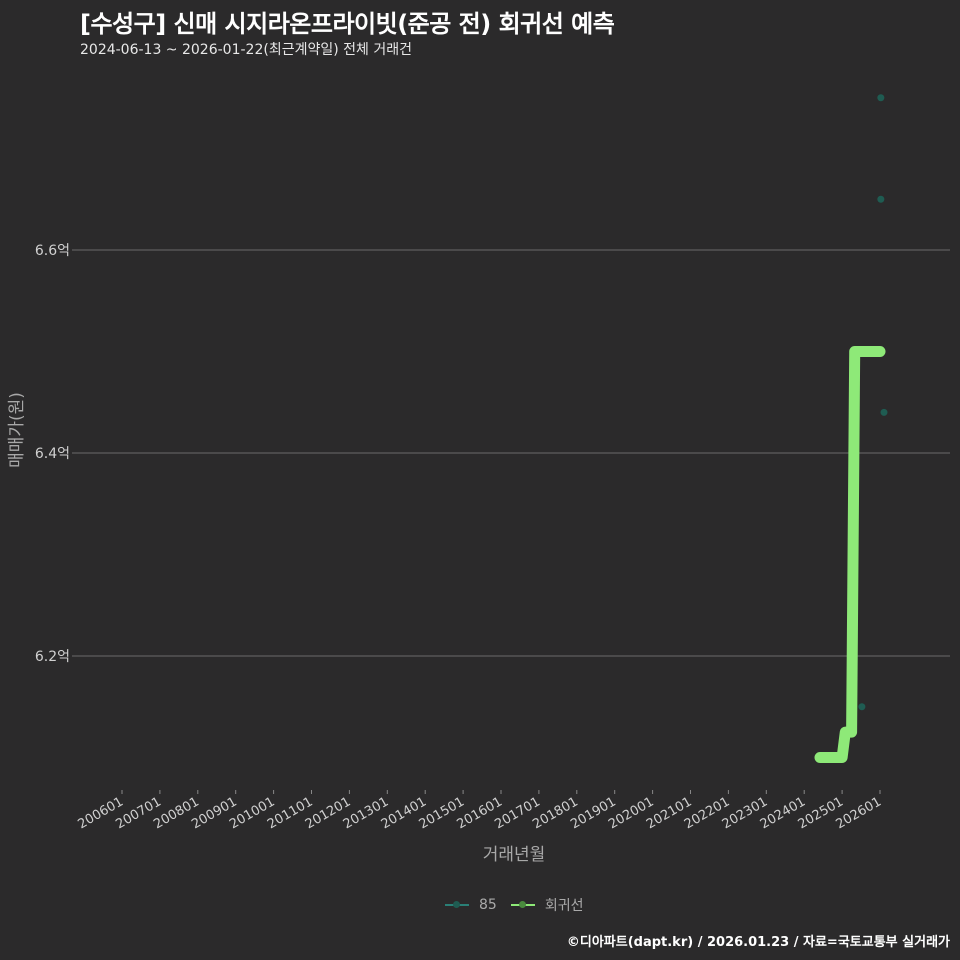  Describe the element at coordinates (52, 251) in the screenshot. I see `y-tick-label: 6.6억` at that location.